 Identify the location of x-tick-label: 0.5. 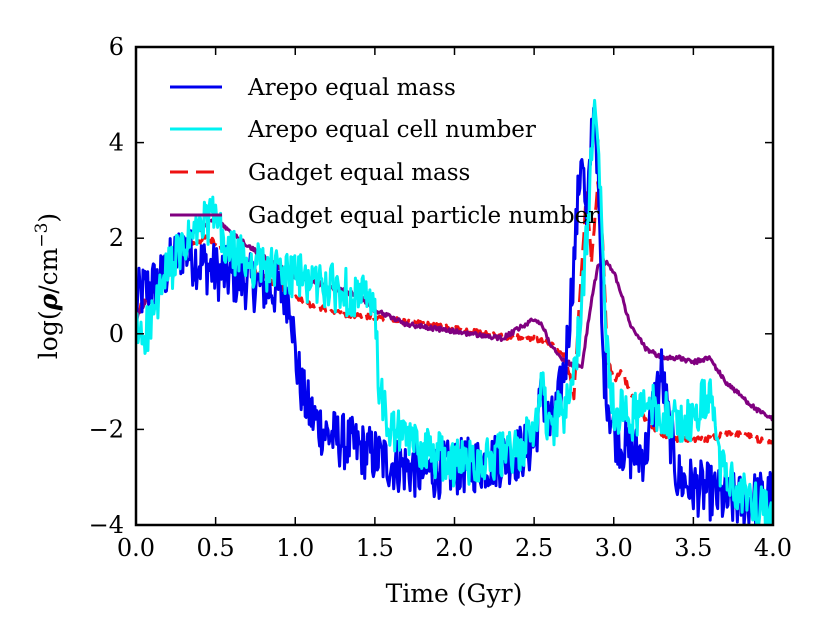
(216, 548).